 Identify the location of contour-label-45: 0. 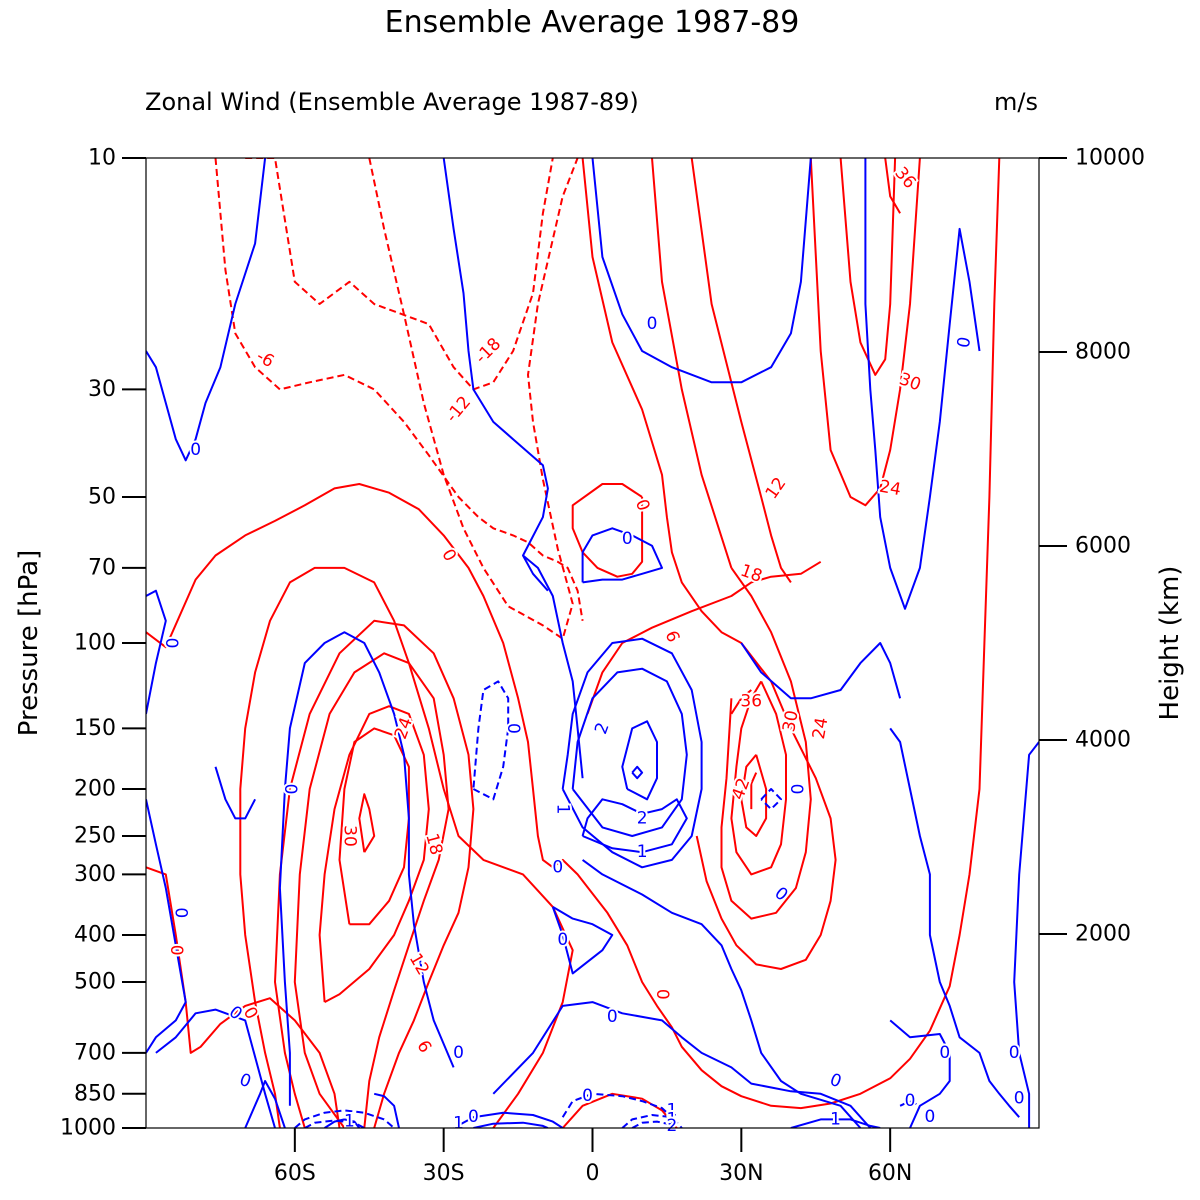
(910, 1101).